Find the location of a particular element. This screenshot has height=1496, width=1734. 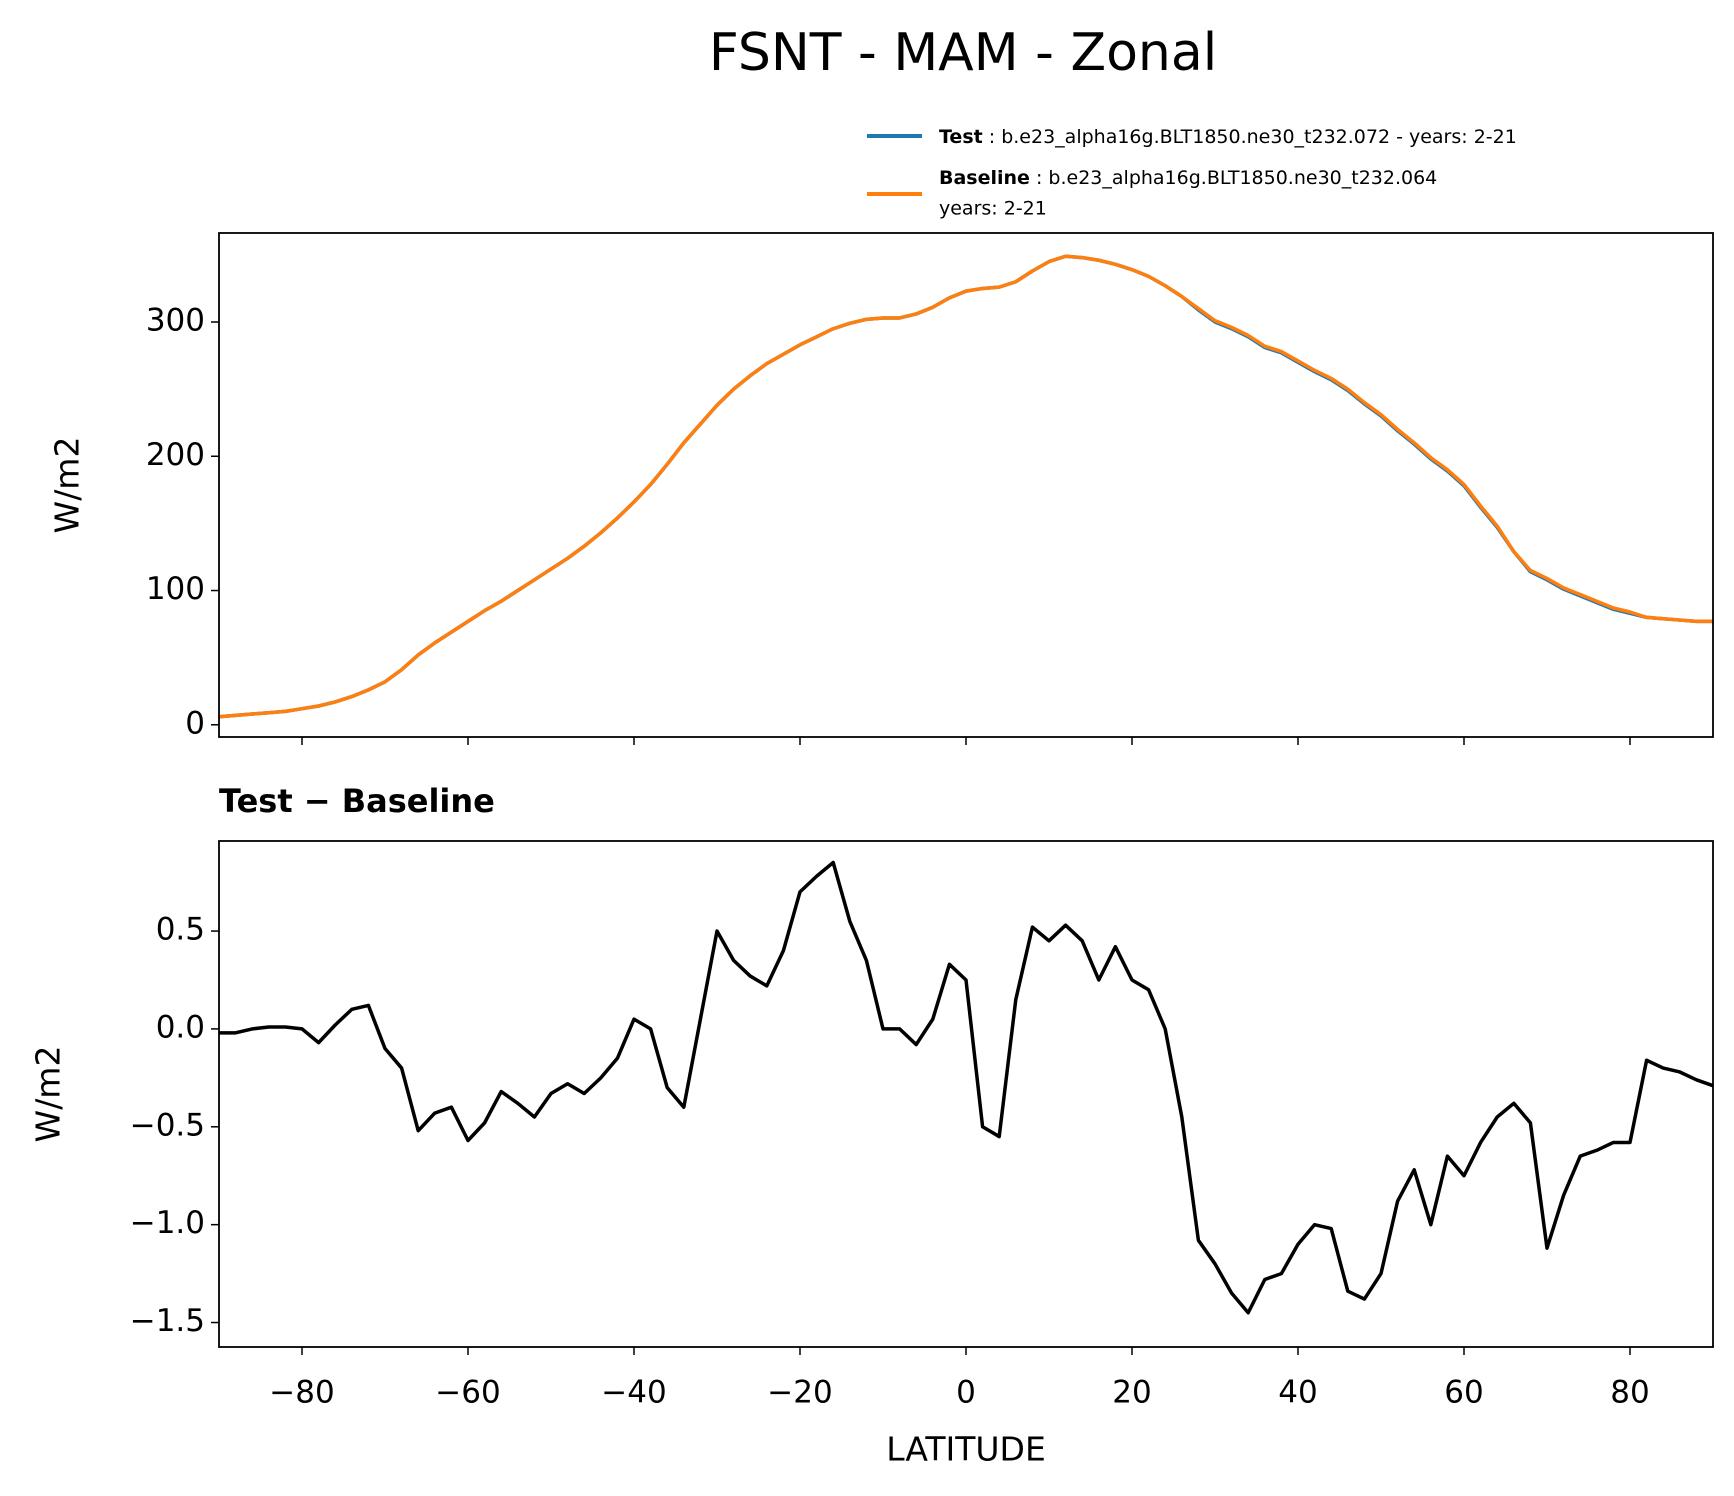

legend-description: years: 2-21 is located at coordinates (993, 209).